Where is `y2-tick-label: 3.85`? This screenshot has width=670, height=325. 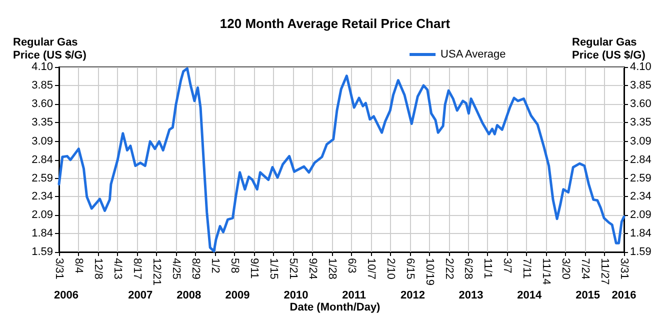 y2-tick-label: 3.85 is located at coordinates (641, 85).